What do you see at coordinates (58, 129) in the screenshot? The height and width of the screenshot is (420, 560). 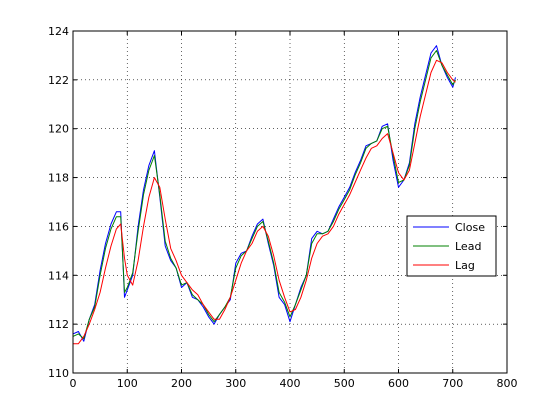 I see `y-tick-label: 120` at bounding box center [58, 129].